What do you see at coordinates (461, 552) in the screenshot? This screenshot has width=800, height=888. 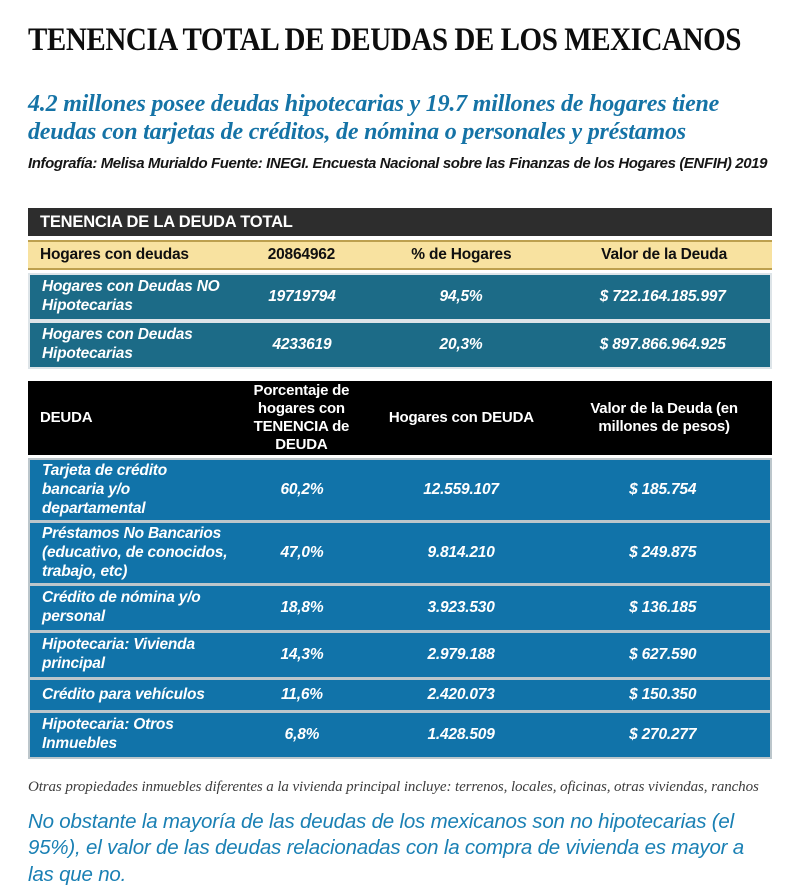 I see `cell-hogares: 9.814.210` at bounding box center [461, 552].